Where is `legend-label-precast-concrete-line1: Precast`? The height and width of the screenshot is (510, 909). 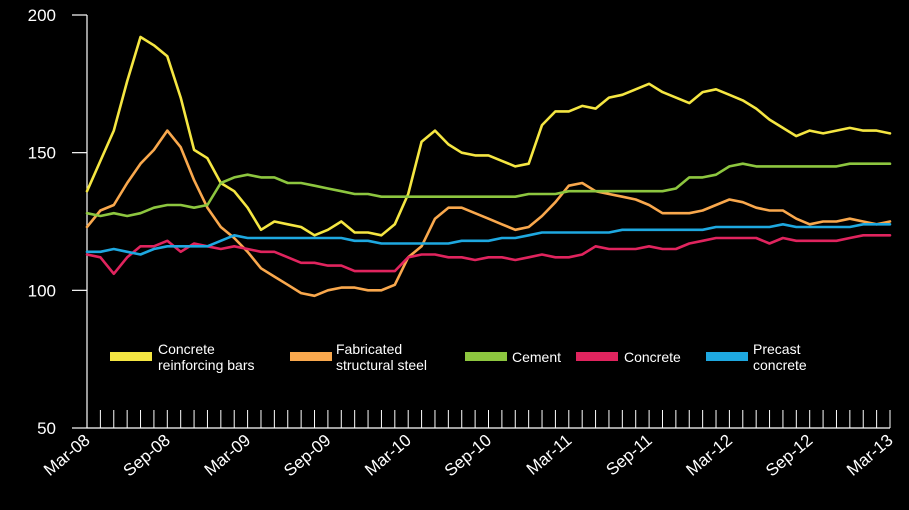
legend-label-precast-concrete-line1: Precast is located at coordinates (777, 349).